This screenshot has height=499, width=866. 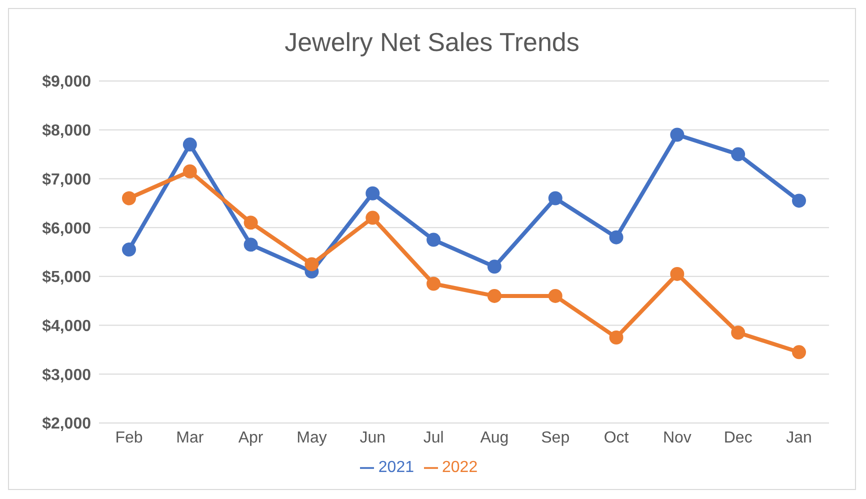 I want to click on x-tick-label: Jan, so click(x=799, y=437).